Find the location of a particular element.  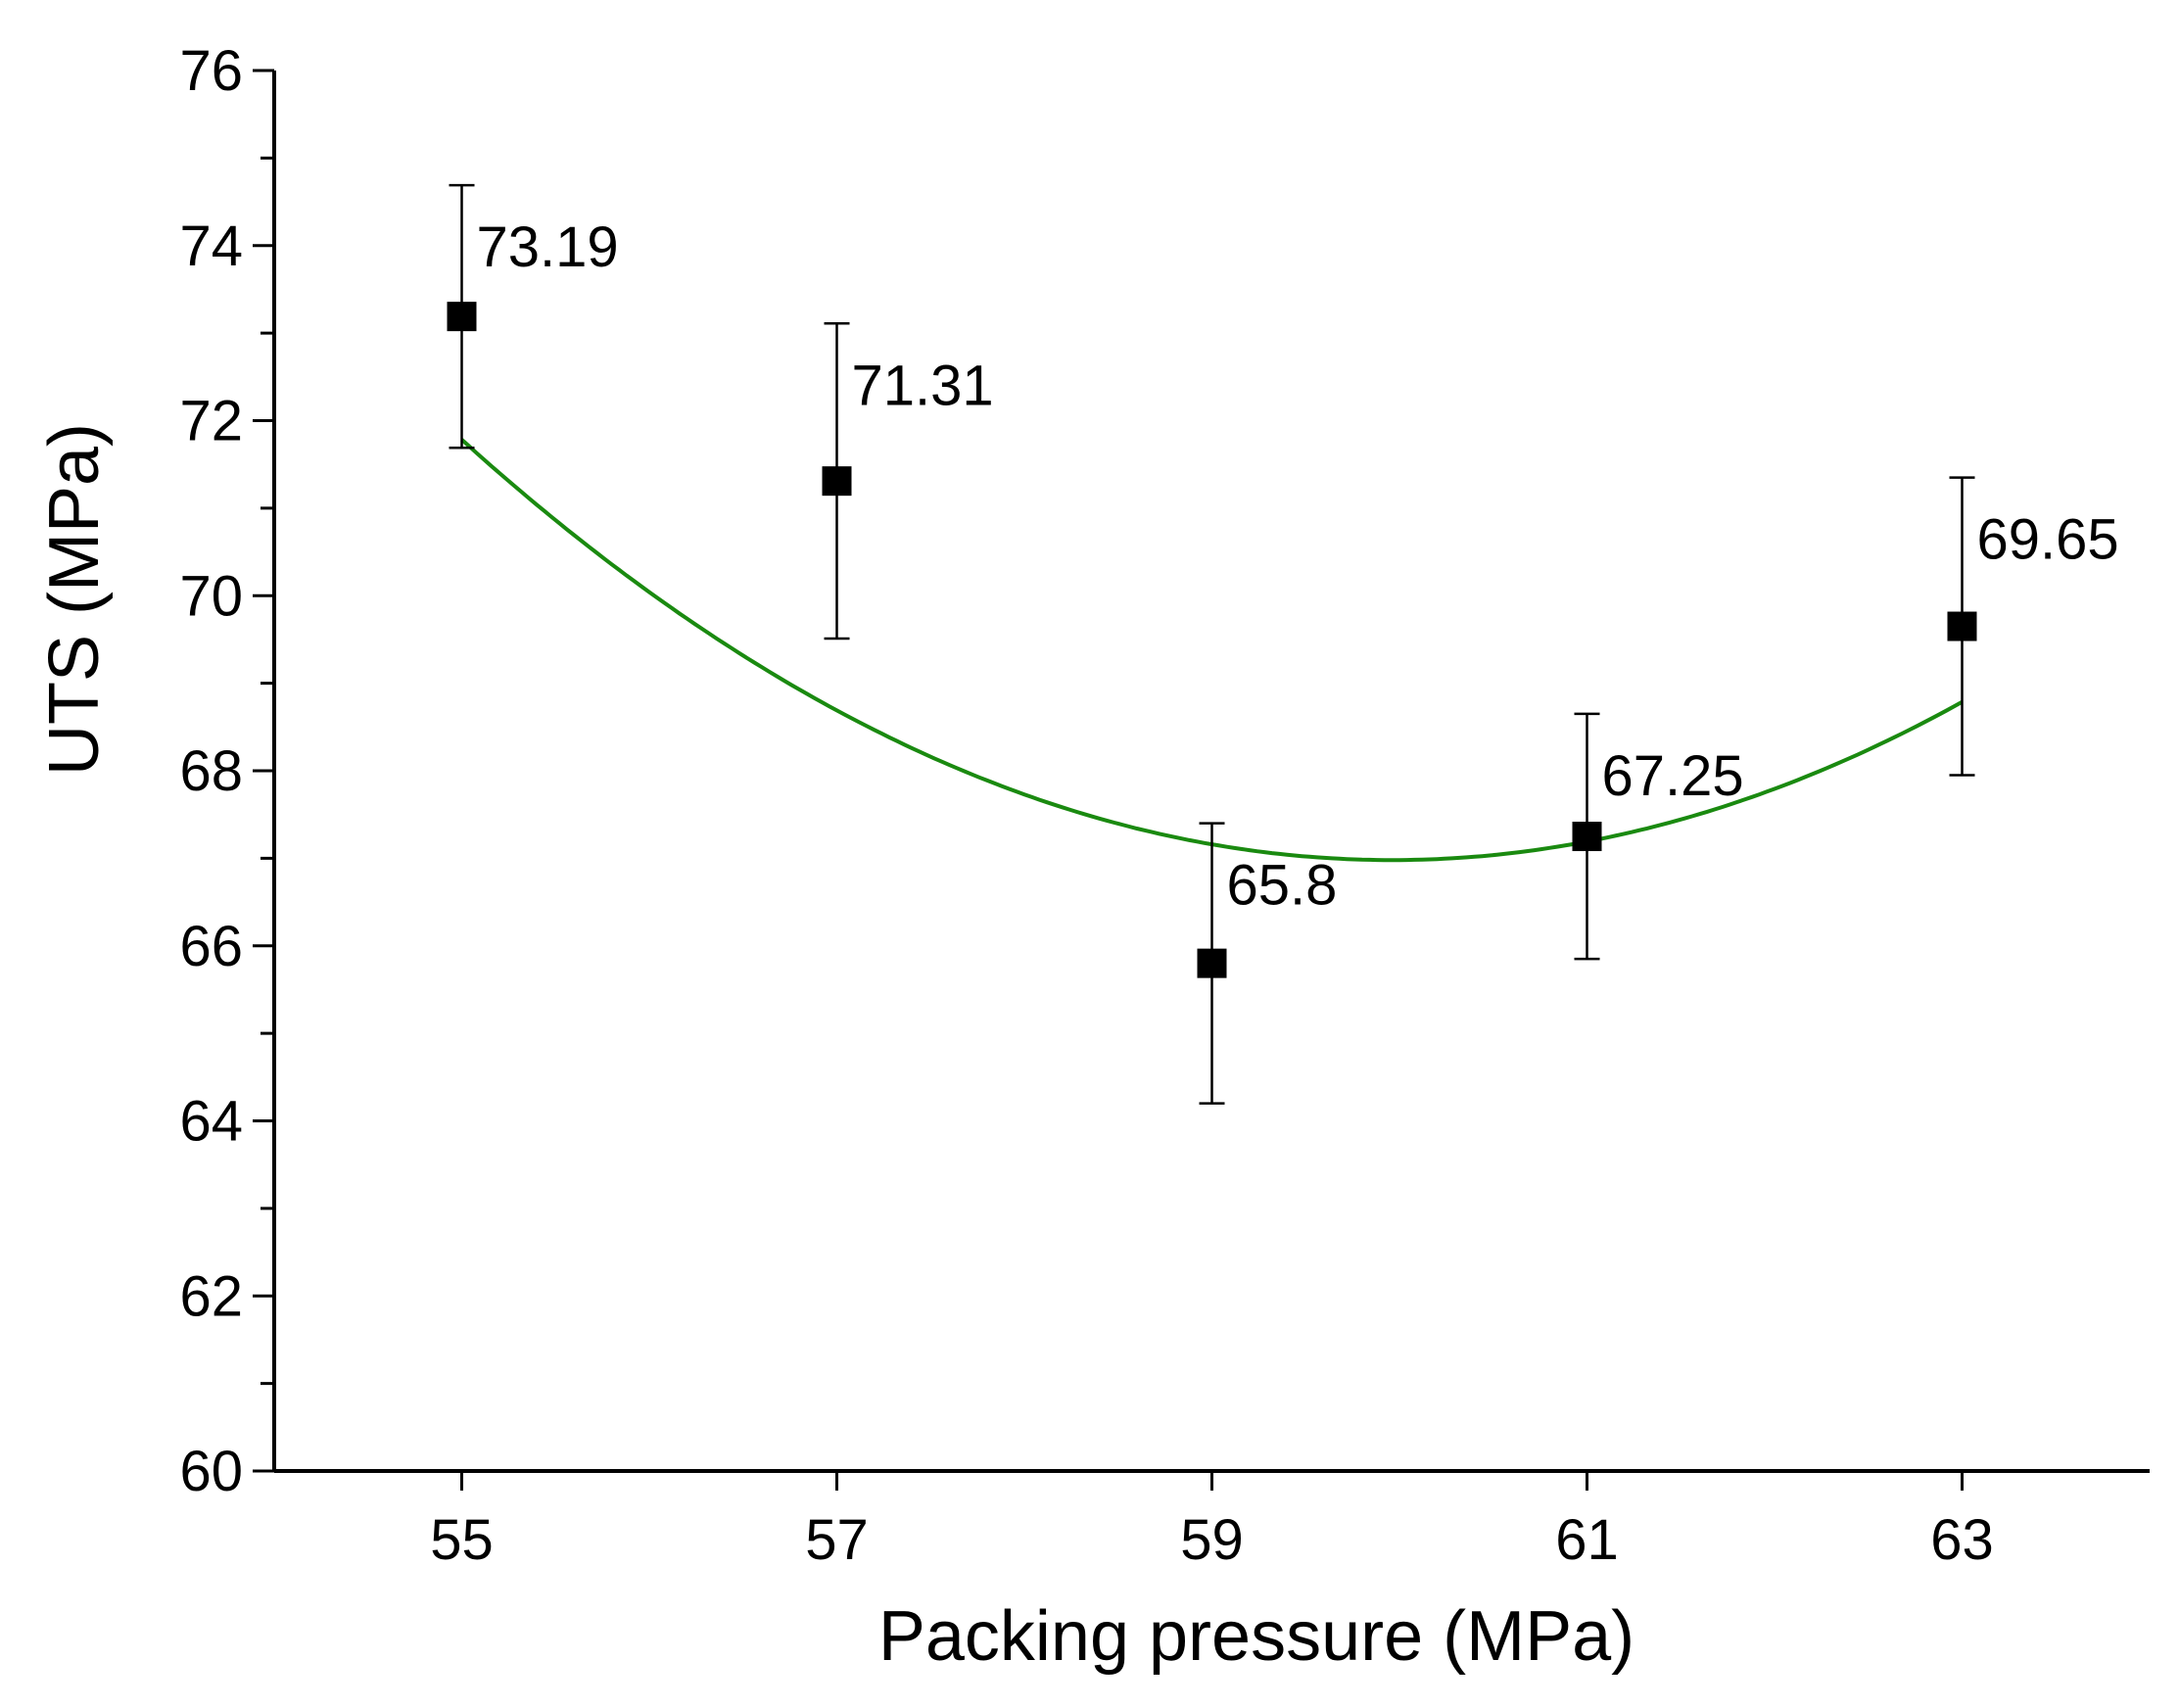

data-label: 69.65 is located at coordinates (2048, 540).